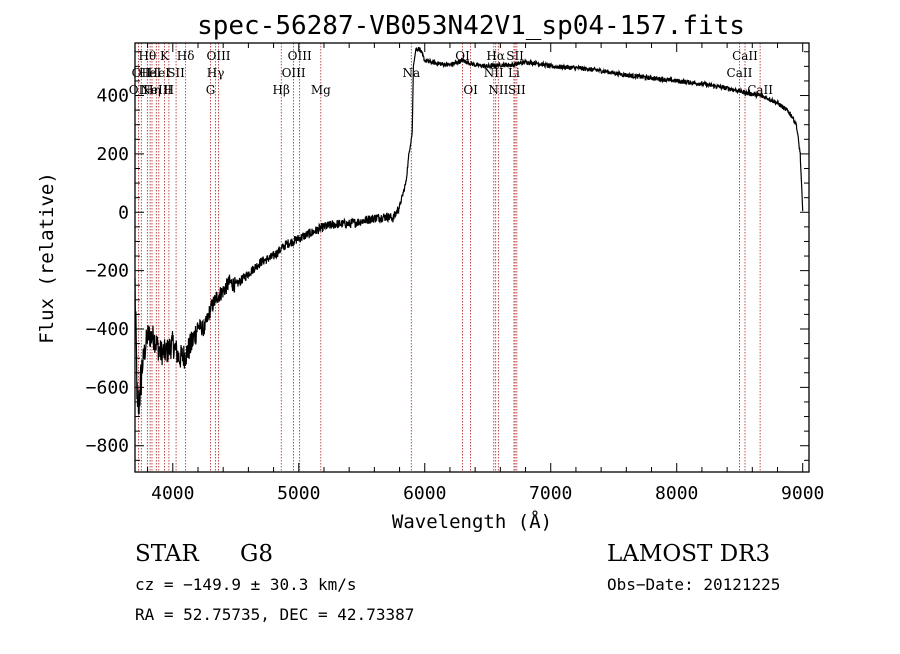  I want to click on line-label: G, so click(211, 90).